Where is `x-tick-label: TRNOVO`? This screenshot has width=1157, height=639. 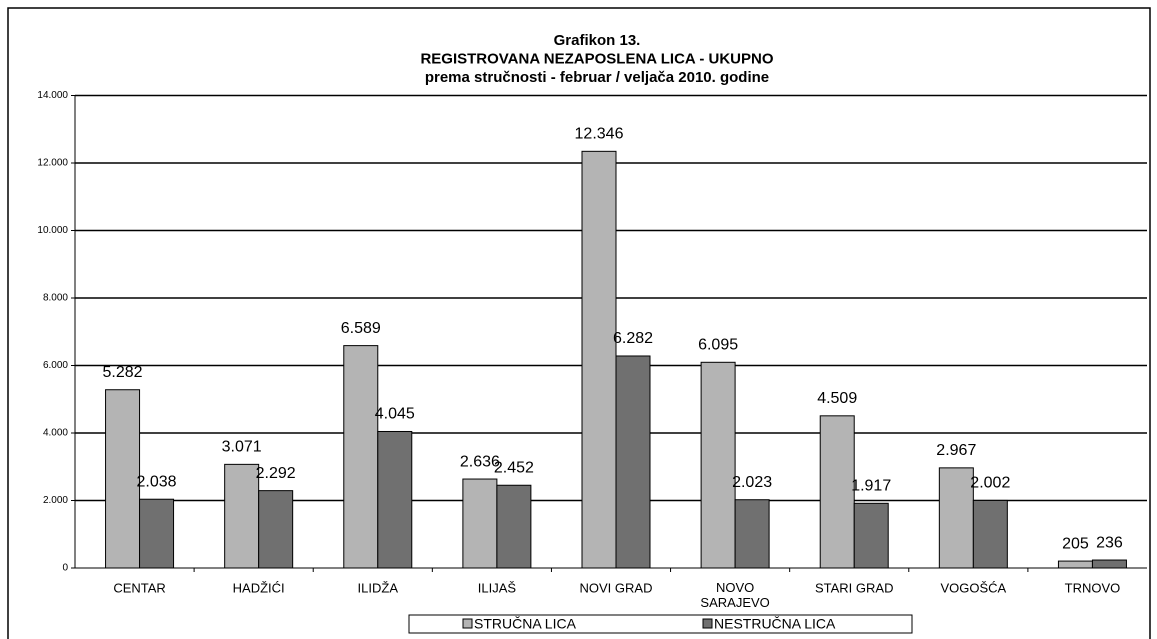 x-tick-label: TRNOVO is located at coordinates (1093, 587).